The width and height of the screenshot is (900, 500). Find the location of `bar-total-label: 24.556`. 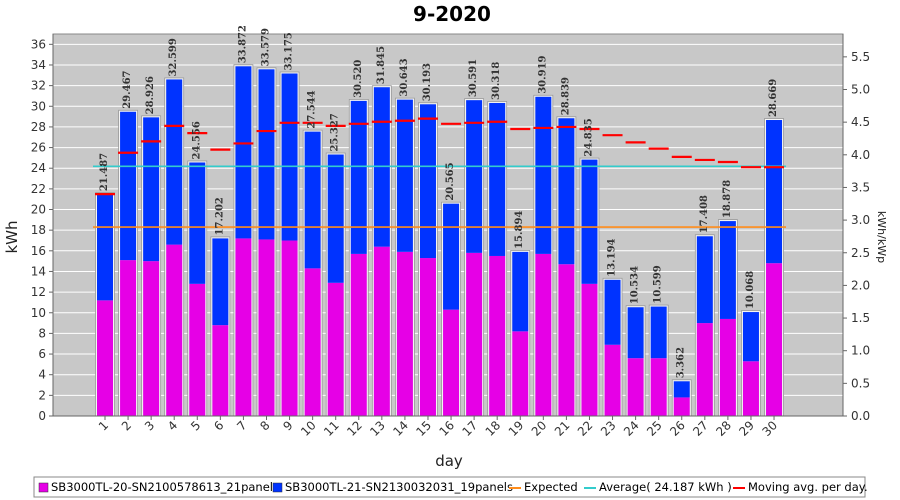

bar-total-label: 24.556 is located at coordinates (196, 140).